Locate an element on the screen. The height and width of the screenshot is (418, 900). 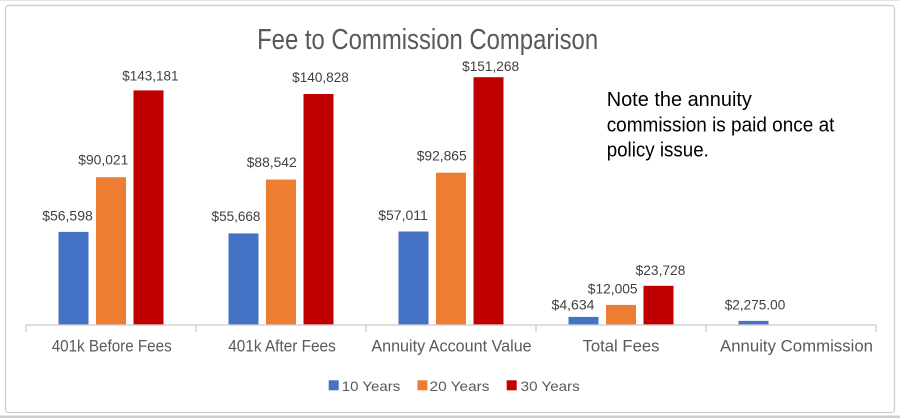
svg-text: $56,598 is located at coordinates (67, 216).